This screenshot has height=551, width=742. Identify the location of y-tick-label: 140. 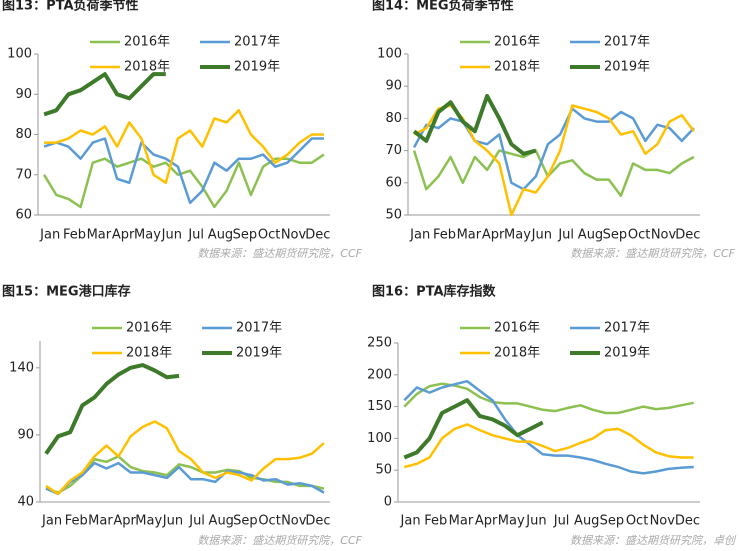
(21, 367).